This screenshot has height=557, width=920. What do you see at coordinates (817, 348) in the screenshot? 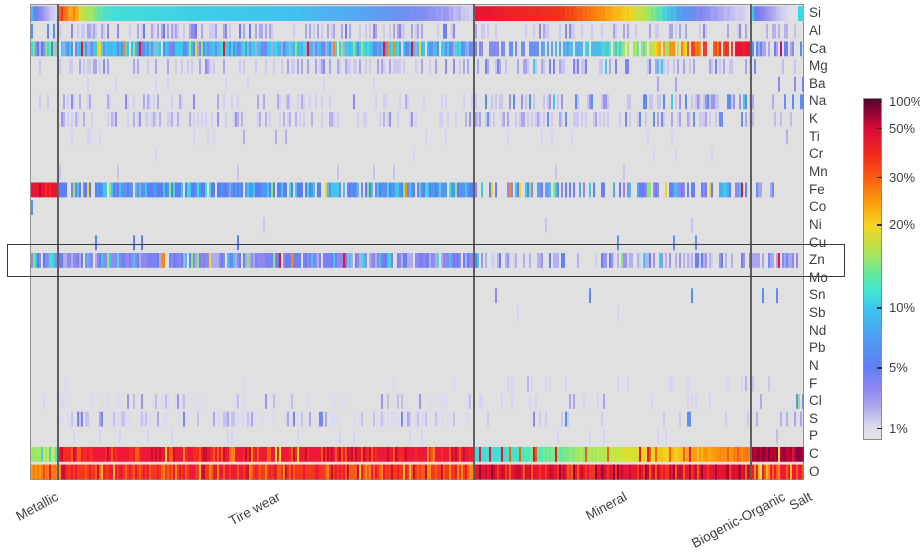
I see `row-label-pb: Pb` at bounding box center [817, 348].